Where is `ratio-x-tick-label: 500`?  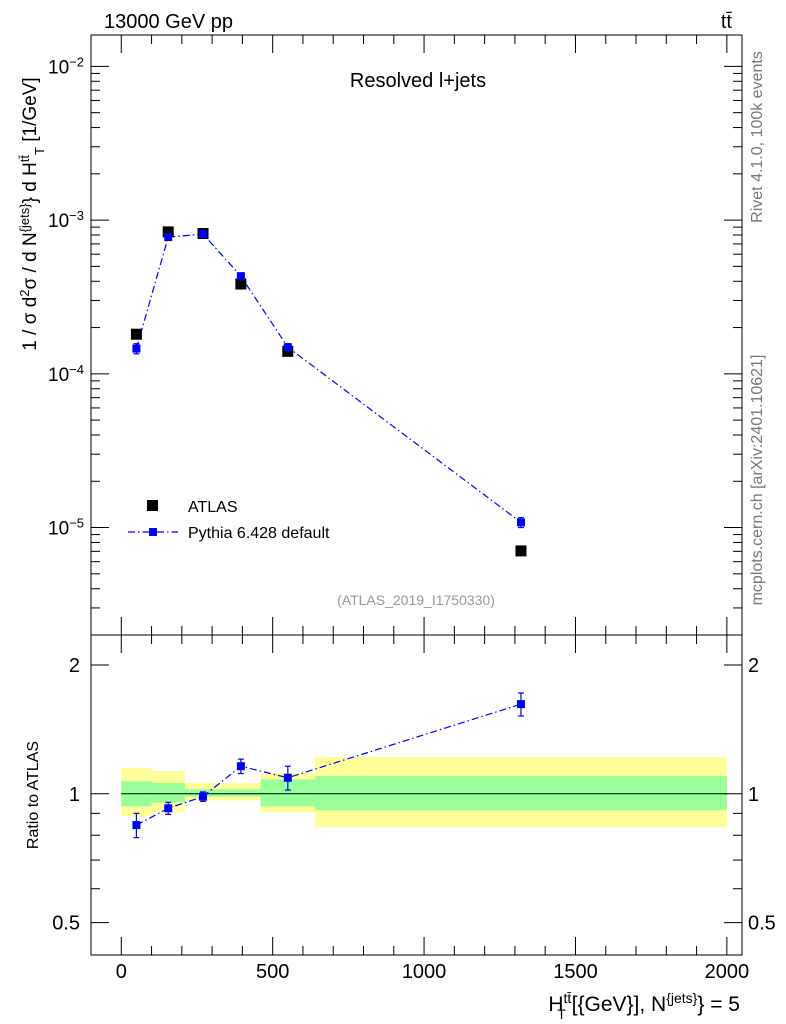 ratio-x-tick-label: 500 is located at coordinates (272, 972).